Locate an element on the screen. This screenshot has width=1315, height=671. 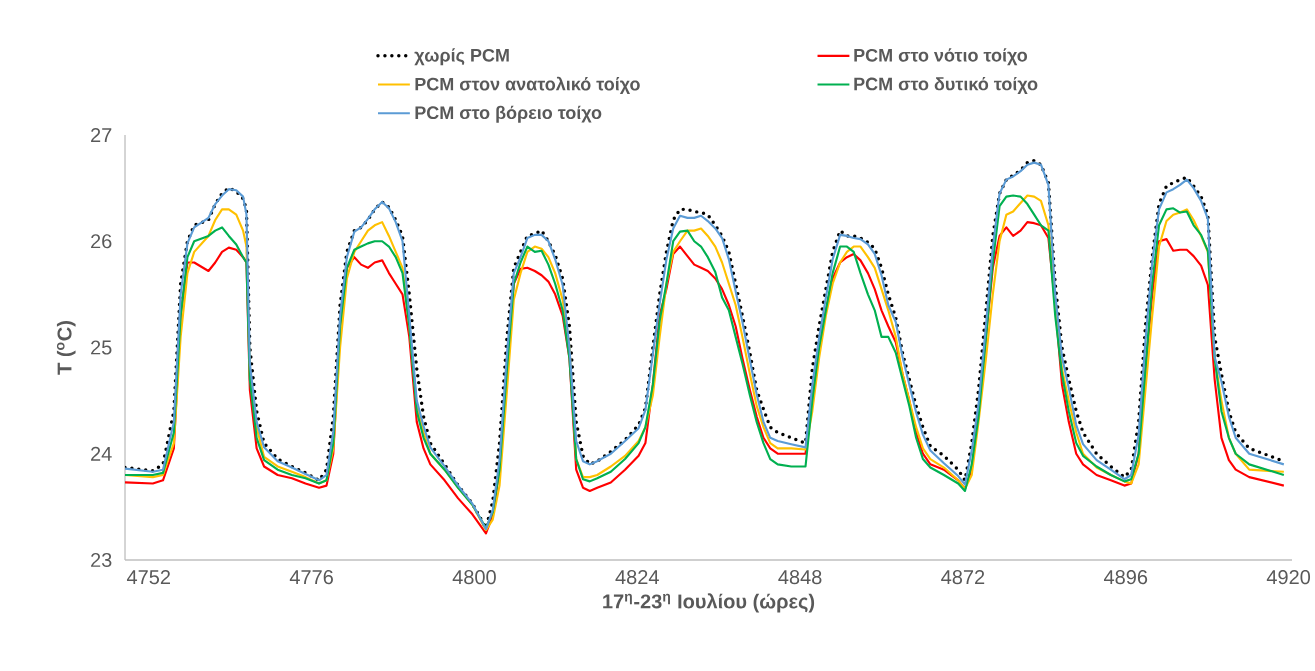
y-tick-label: 27 is located at coordinates (101, 135).